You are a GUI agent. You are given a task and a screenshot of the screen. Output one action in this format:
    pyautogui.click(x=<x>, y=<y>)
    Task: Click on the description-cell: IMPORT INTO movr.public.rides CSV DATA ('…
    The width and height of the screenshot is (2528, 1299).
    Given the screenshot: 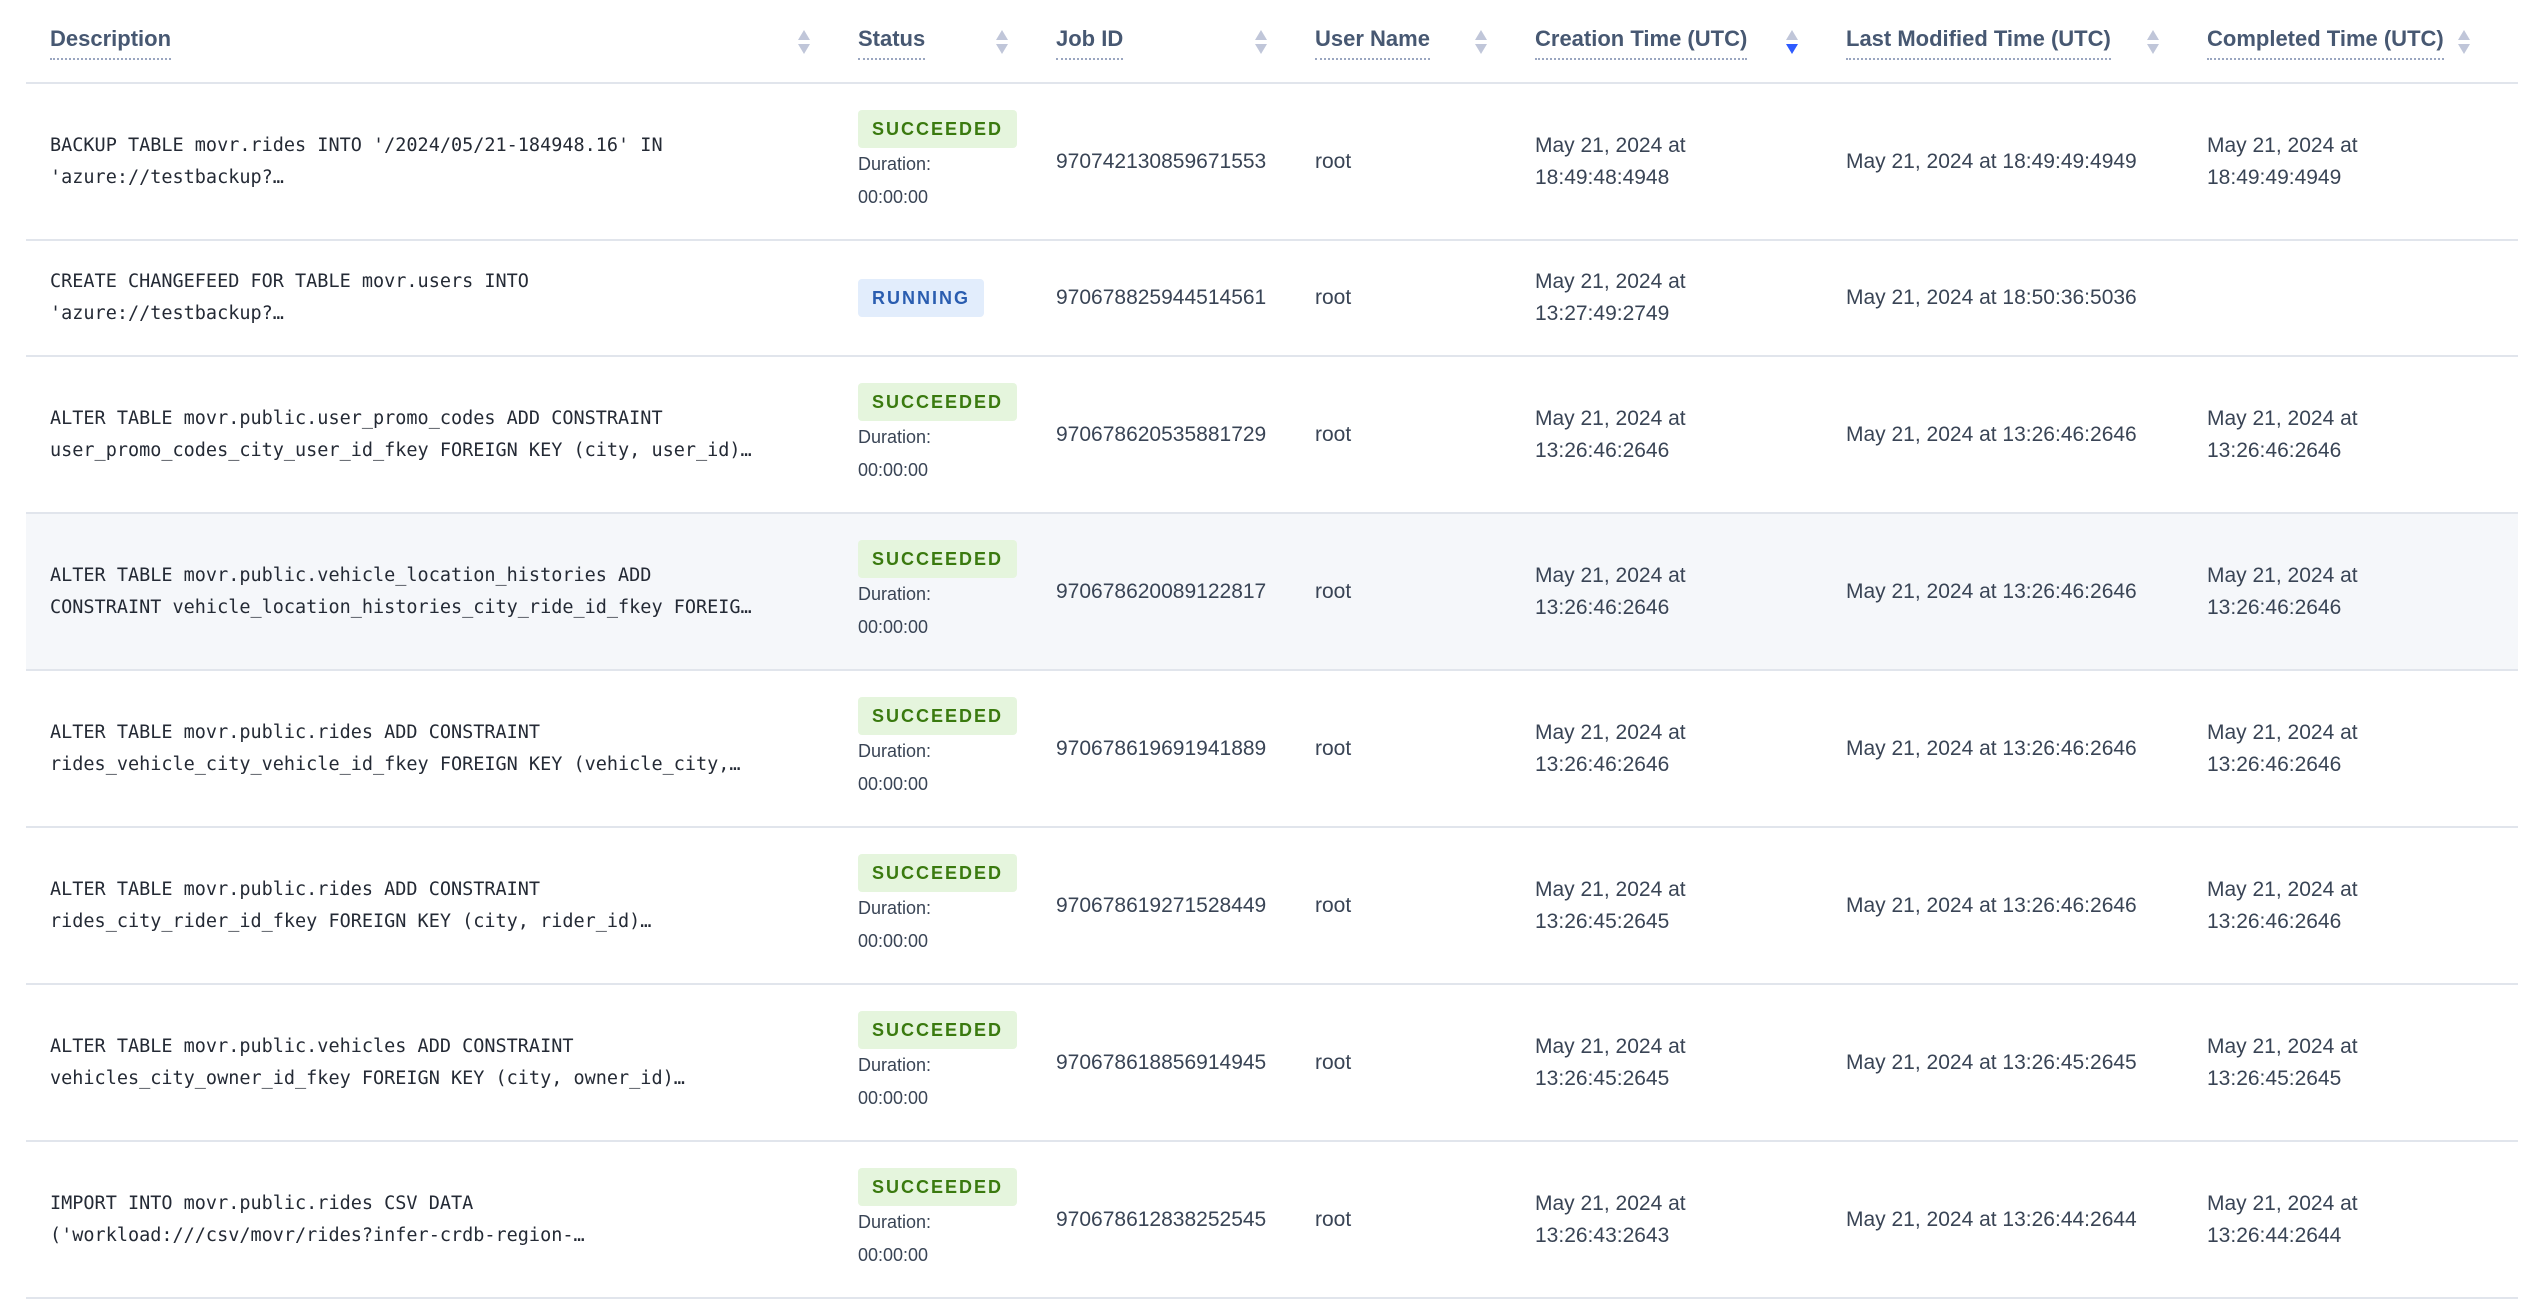 What is the action you would take?
    pyautogui.click(x=442, y=1220)
    